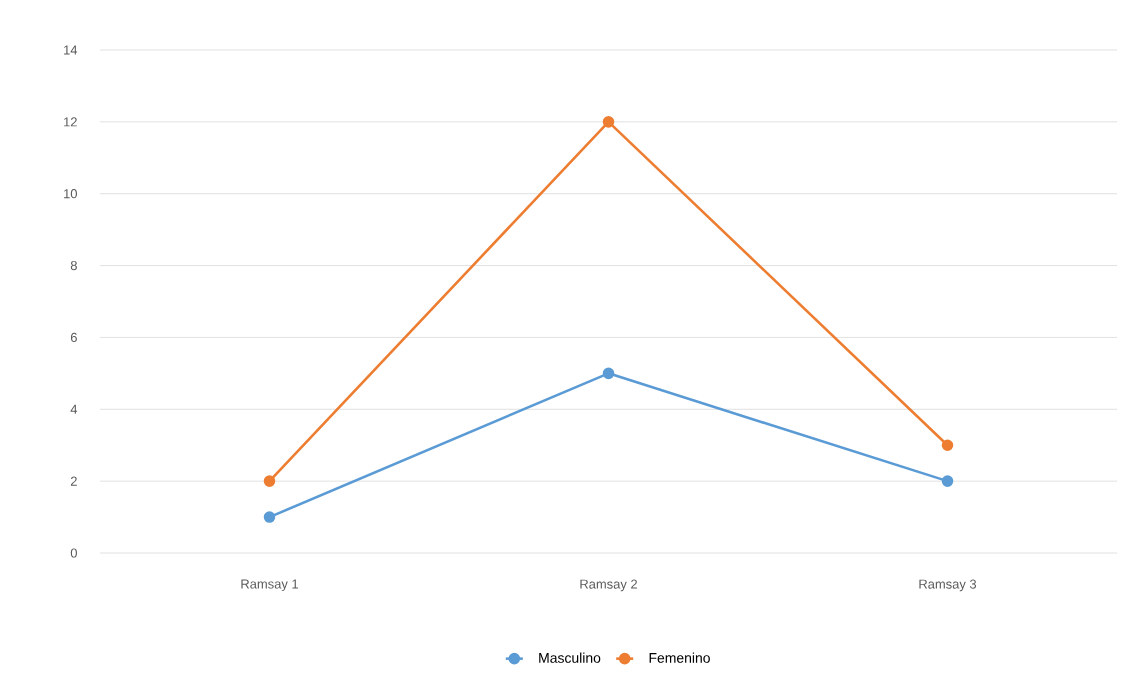 The image size is (1147, 675). I want to click on y-tick-label: 2, so click(73, 481).